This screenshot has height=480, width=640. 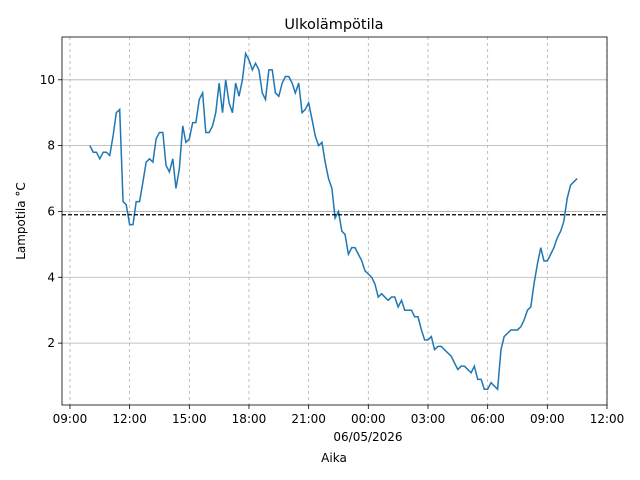 I want to click on y-tick-label: 2, so click(x=51, y=343).